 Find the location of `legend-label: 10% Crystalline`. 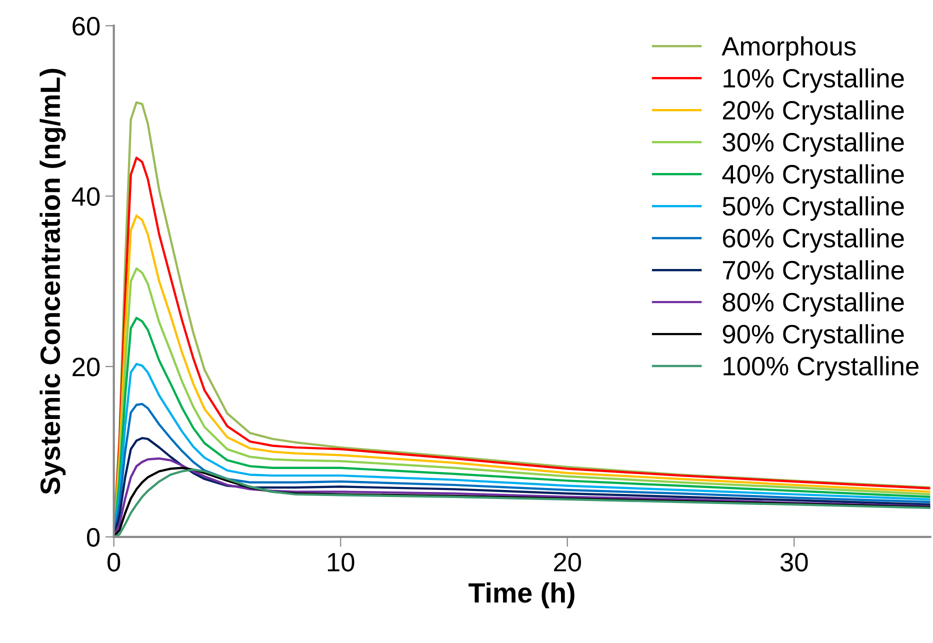

legend-label: 10% Crystalline is located at coordinates (814, 80).